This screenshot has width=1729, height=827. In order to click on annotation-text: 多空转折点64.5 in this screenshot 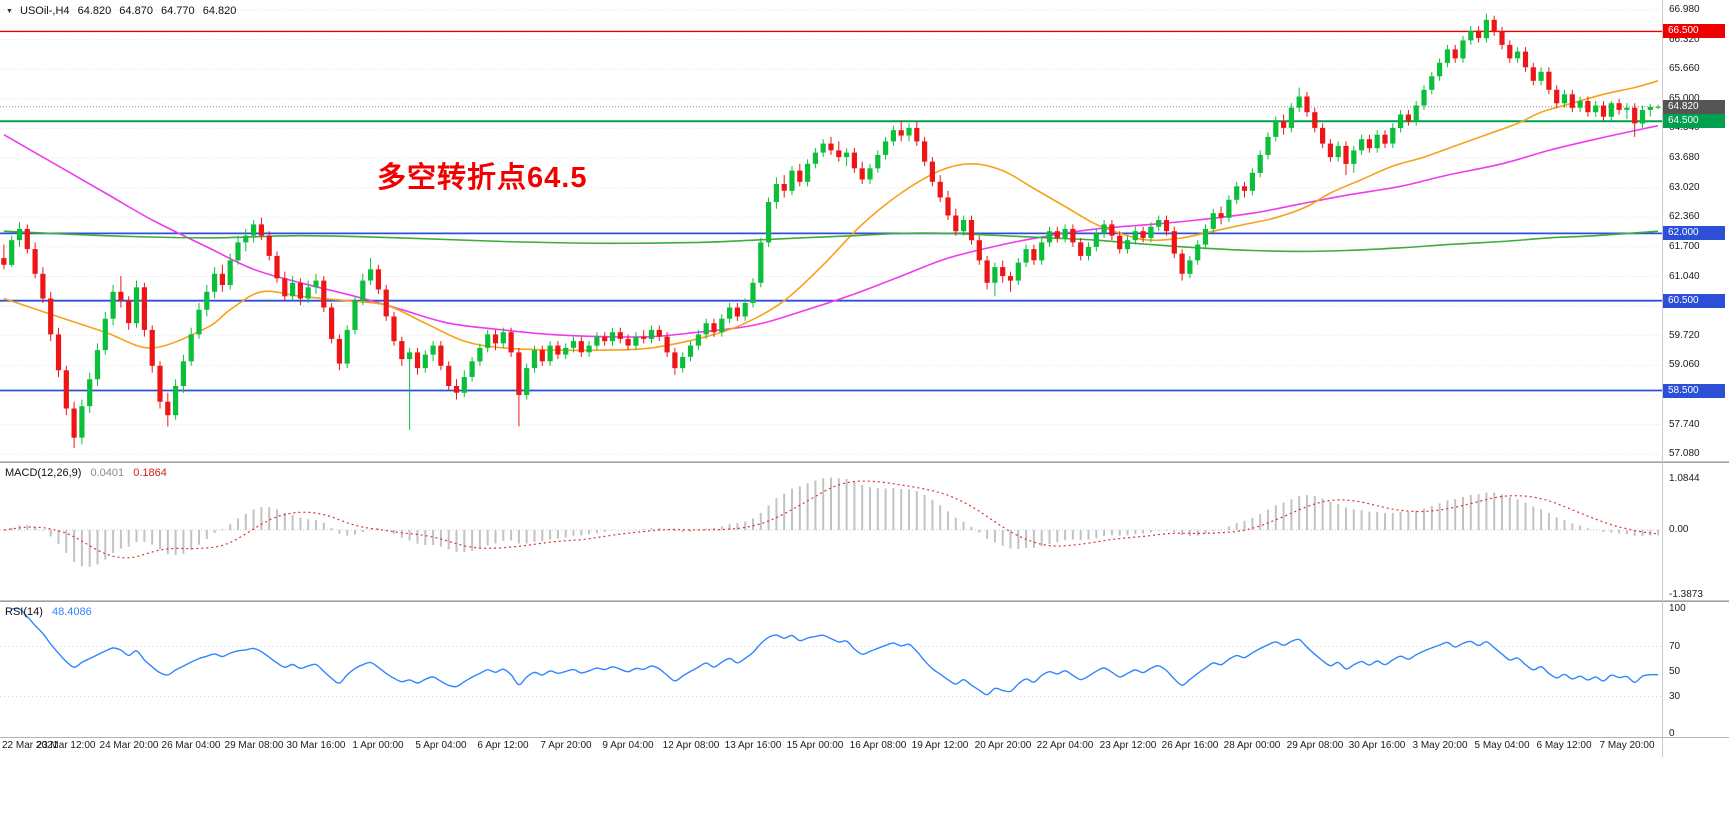, I will do `click(482, 178)`.